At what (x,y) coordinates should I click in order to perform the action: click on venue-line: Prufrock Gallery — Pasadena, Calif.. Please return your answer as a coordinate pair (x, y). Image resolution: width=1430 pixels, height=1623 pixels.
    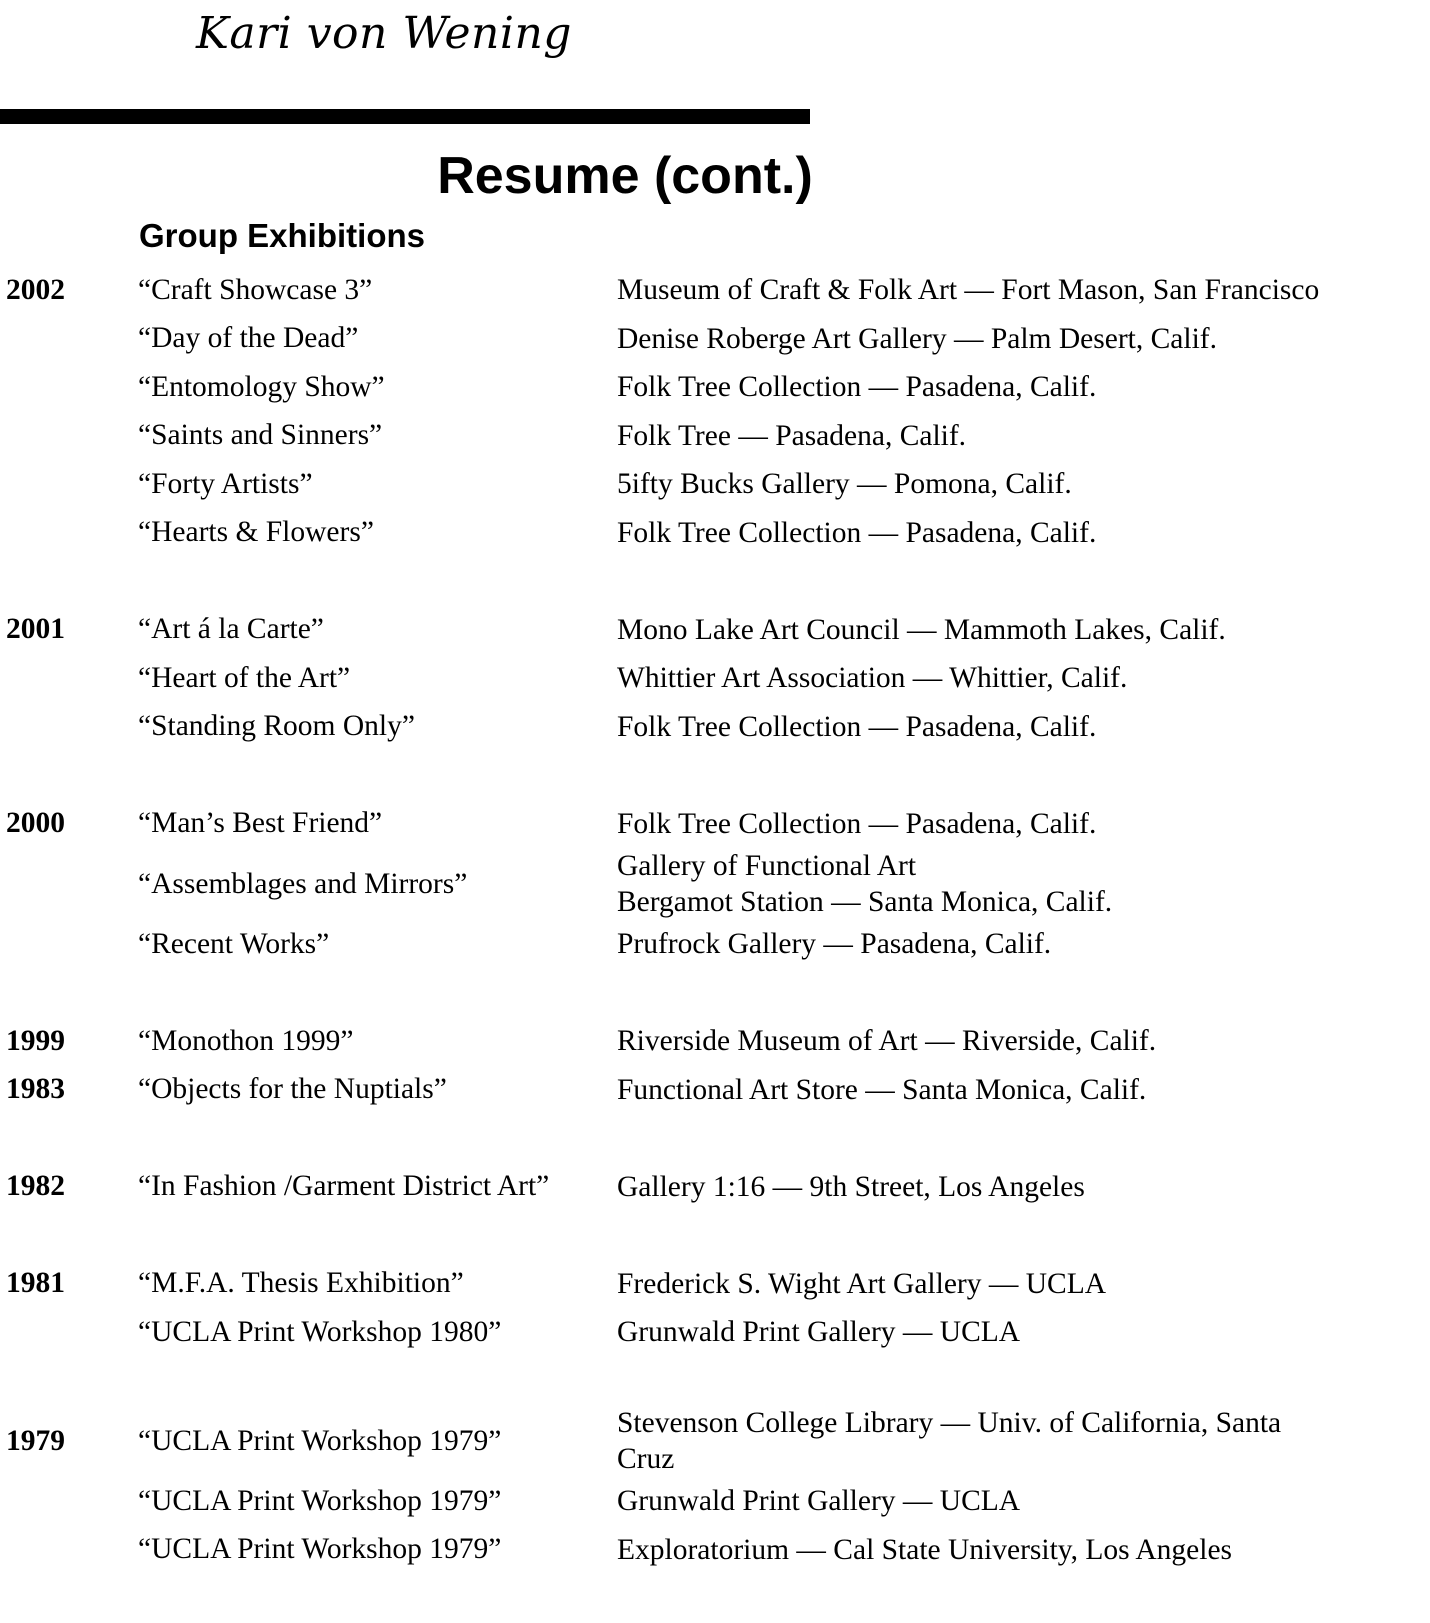
    Looking at the image, I should click on (834, 944).